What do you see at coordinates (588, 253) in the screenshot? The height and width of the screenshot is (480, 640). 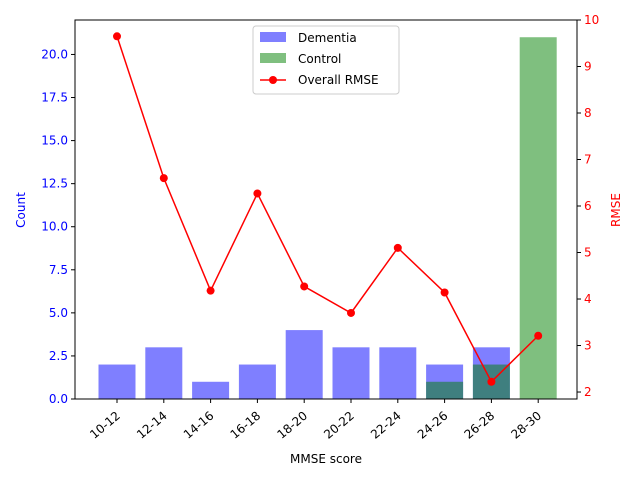 I see `y-right-tick-label: 5` at bounding box center [588, 253].